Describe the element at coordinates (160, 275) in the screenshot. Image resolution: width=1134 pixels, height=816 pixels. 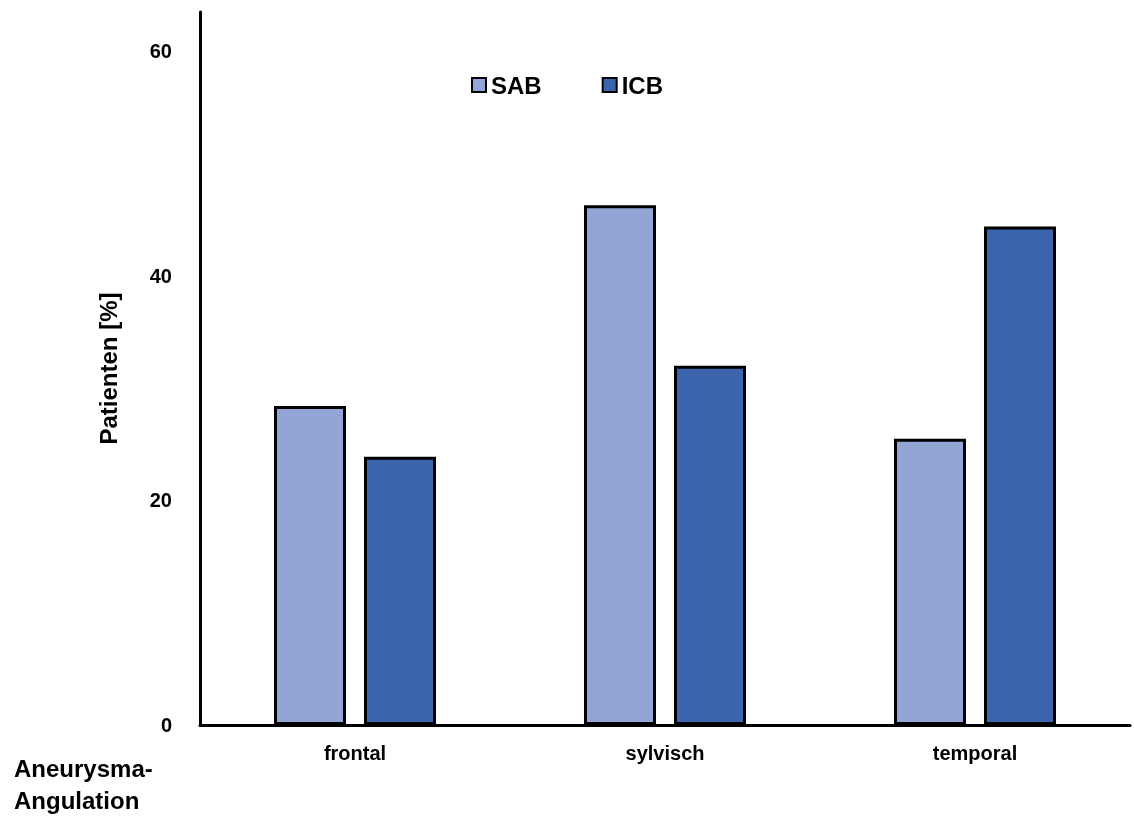
I see `y-tick-label: 40` at that location.